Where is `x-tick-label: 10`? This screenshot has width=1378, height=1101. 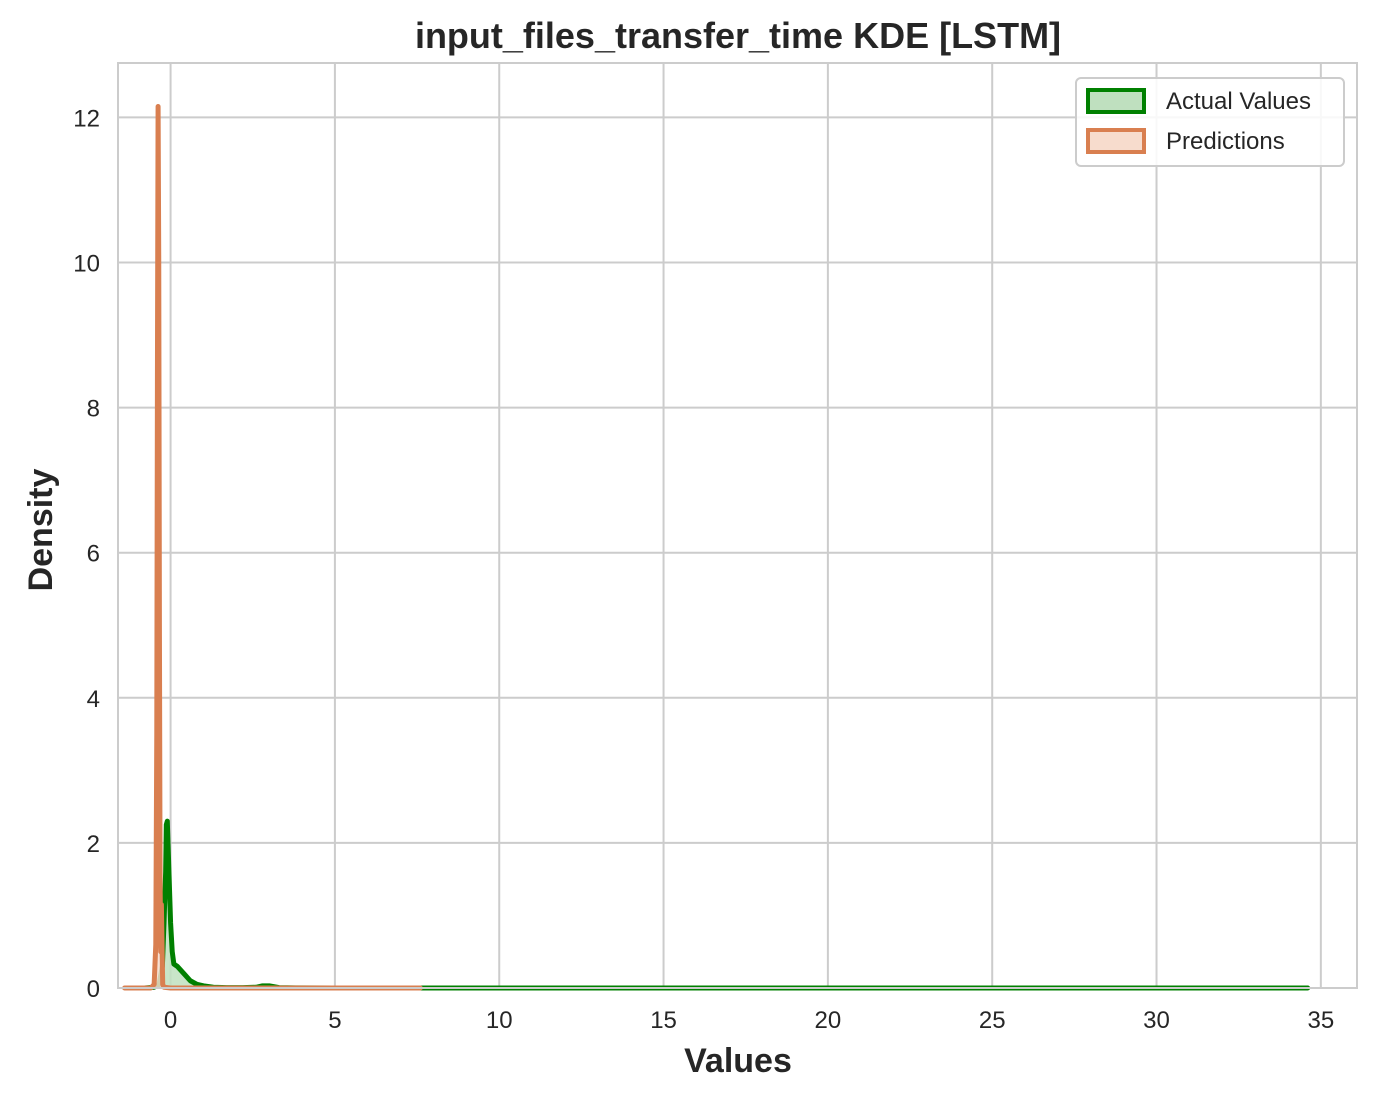 x-tick-label: 10 is located at coordinates (499, 1020).